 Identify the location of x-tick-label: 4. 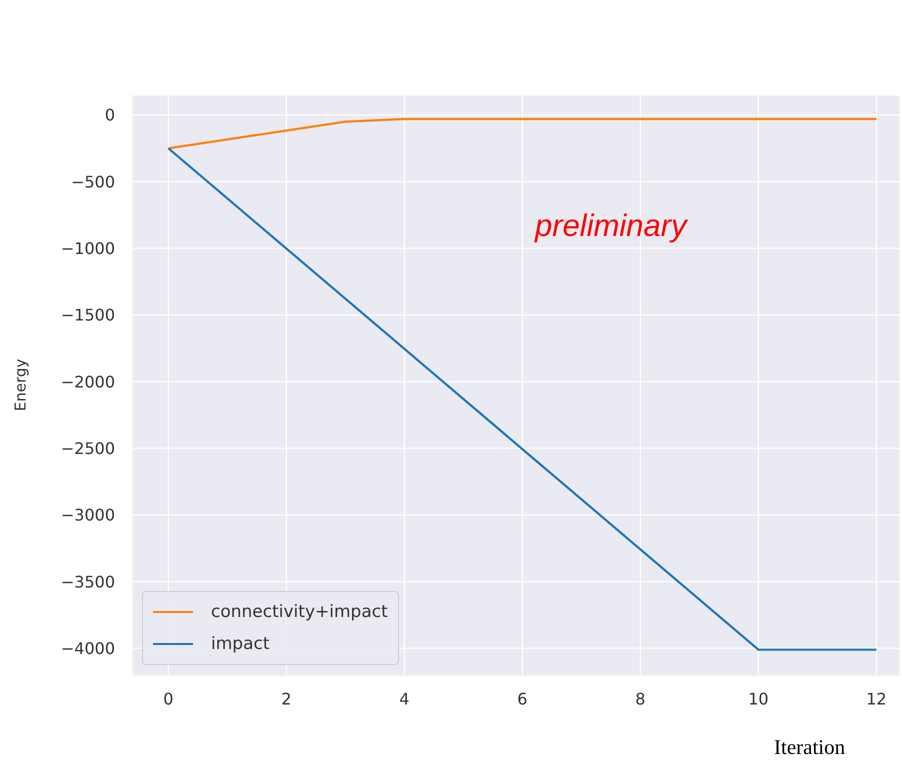
(404, 698).